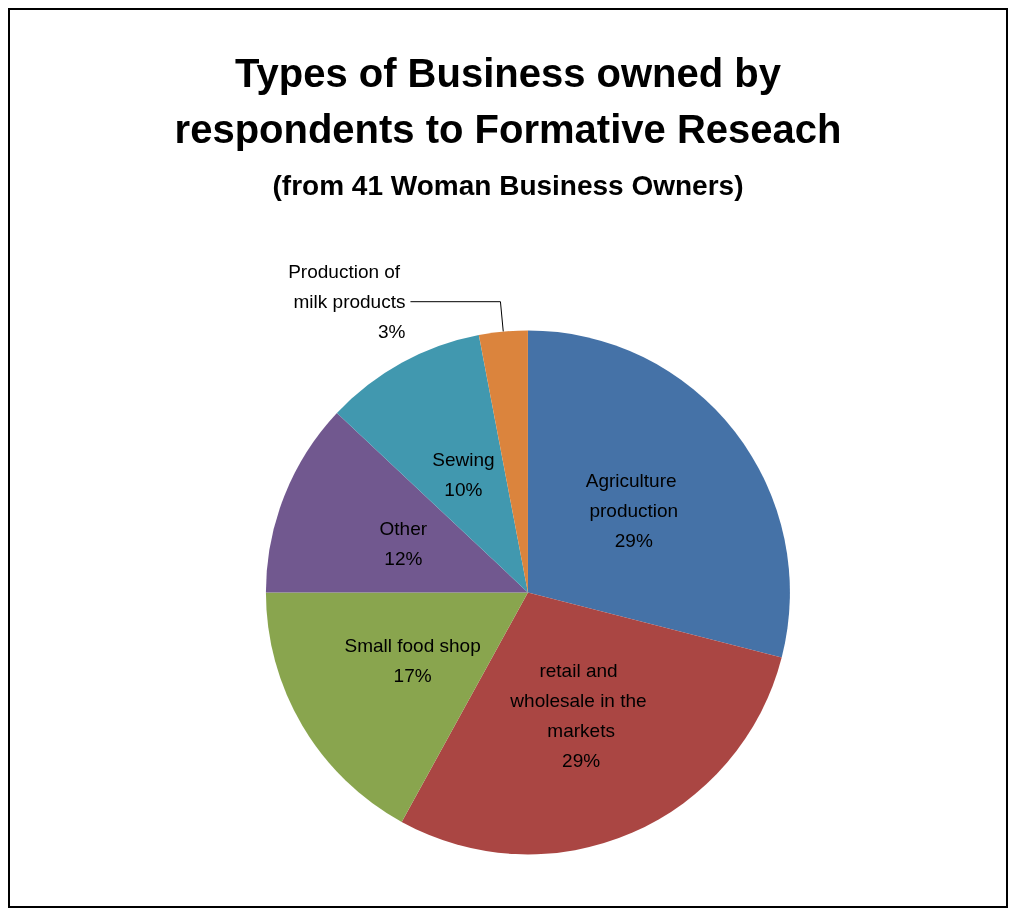  I want to click on data-label: 12%, so click(403, 558).